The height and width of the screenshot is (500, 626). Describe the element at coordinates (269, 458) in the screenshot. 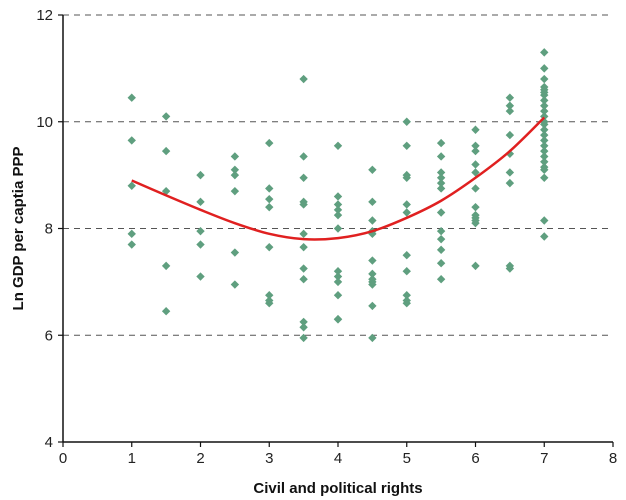

I see `x-tick-label-3: 3` at that location.